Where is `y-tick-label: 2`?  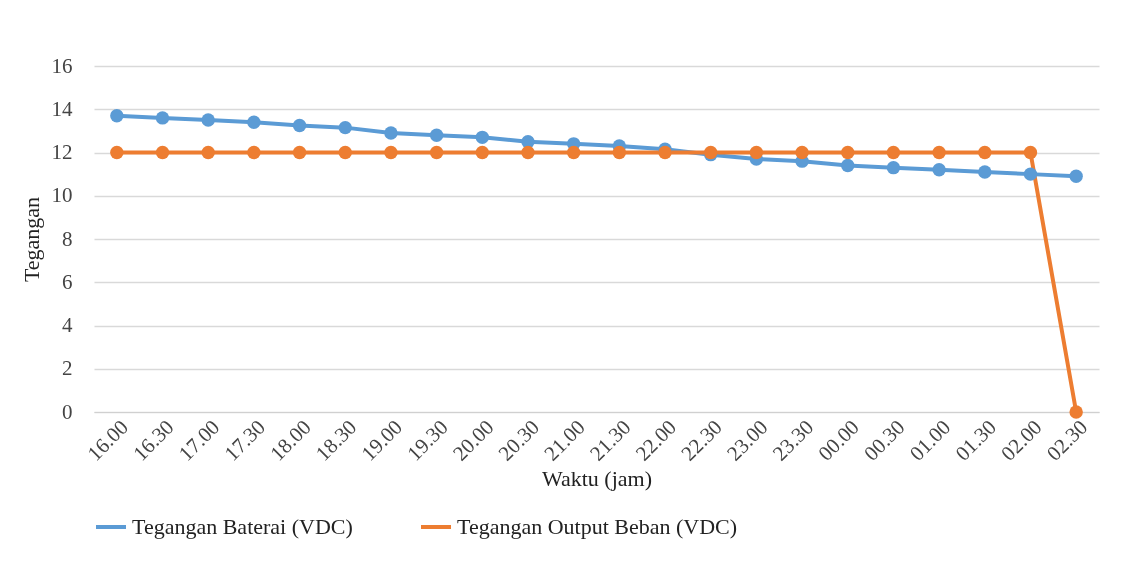
y-tick-label: 2 is located at coordinates (67, 368).